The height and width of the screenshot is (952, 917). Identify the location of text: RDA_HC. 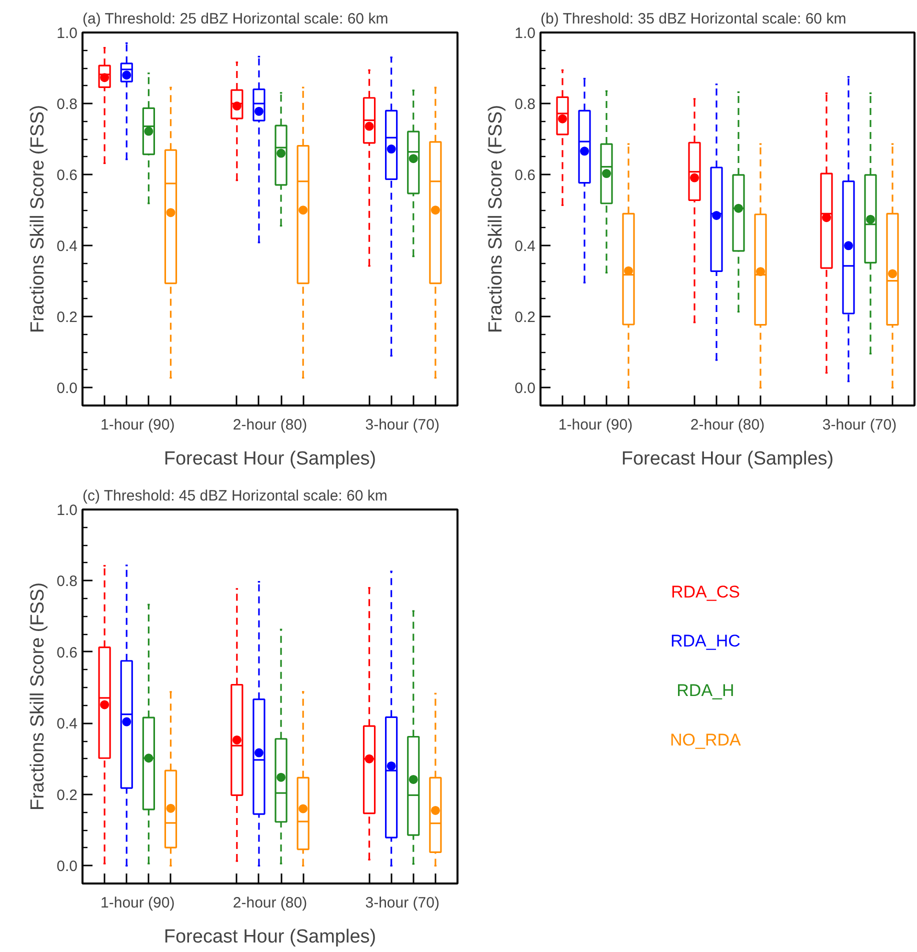
(705, 641).